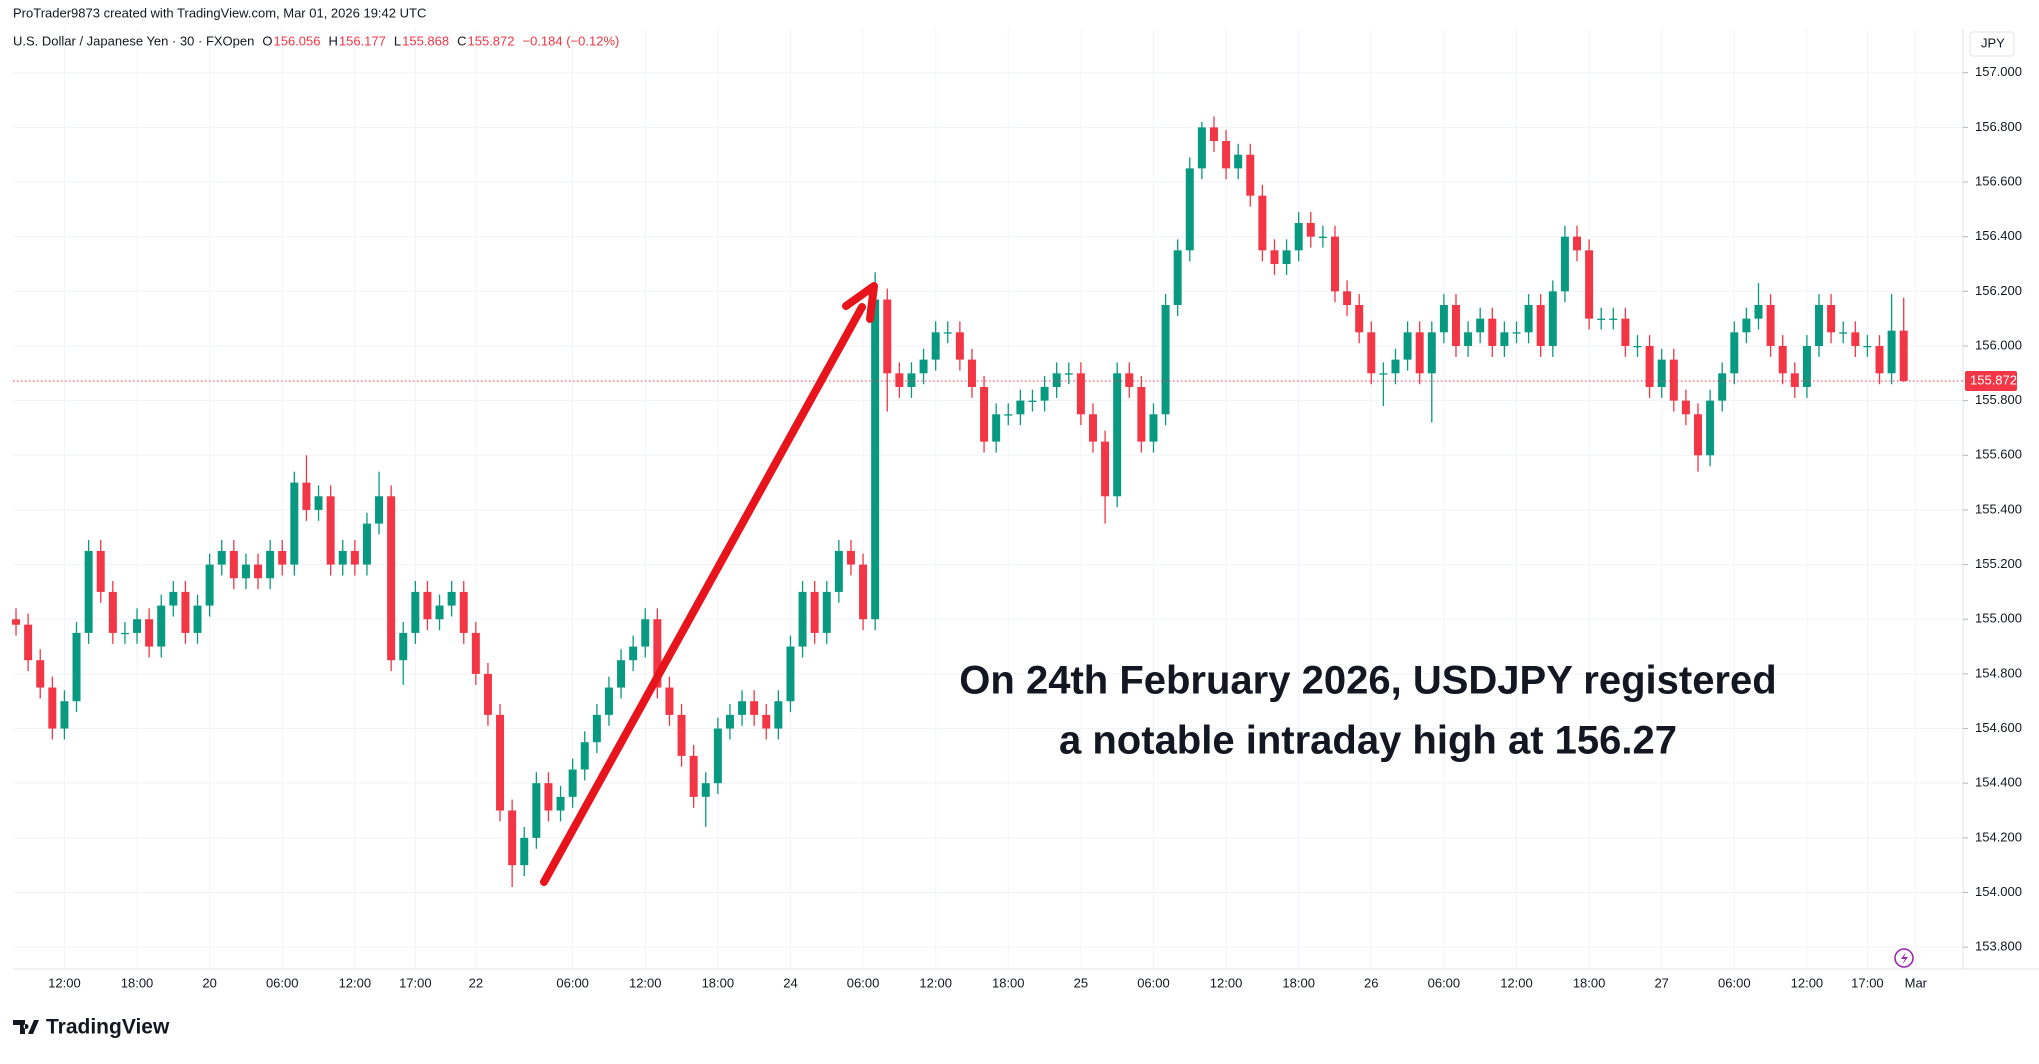  I want to click on ohlc-key: H, so click(332, 40).